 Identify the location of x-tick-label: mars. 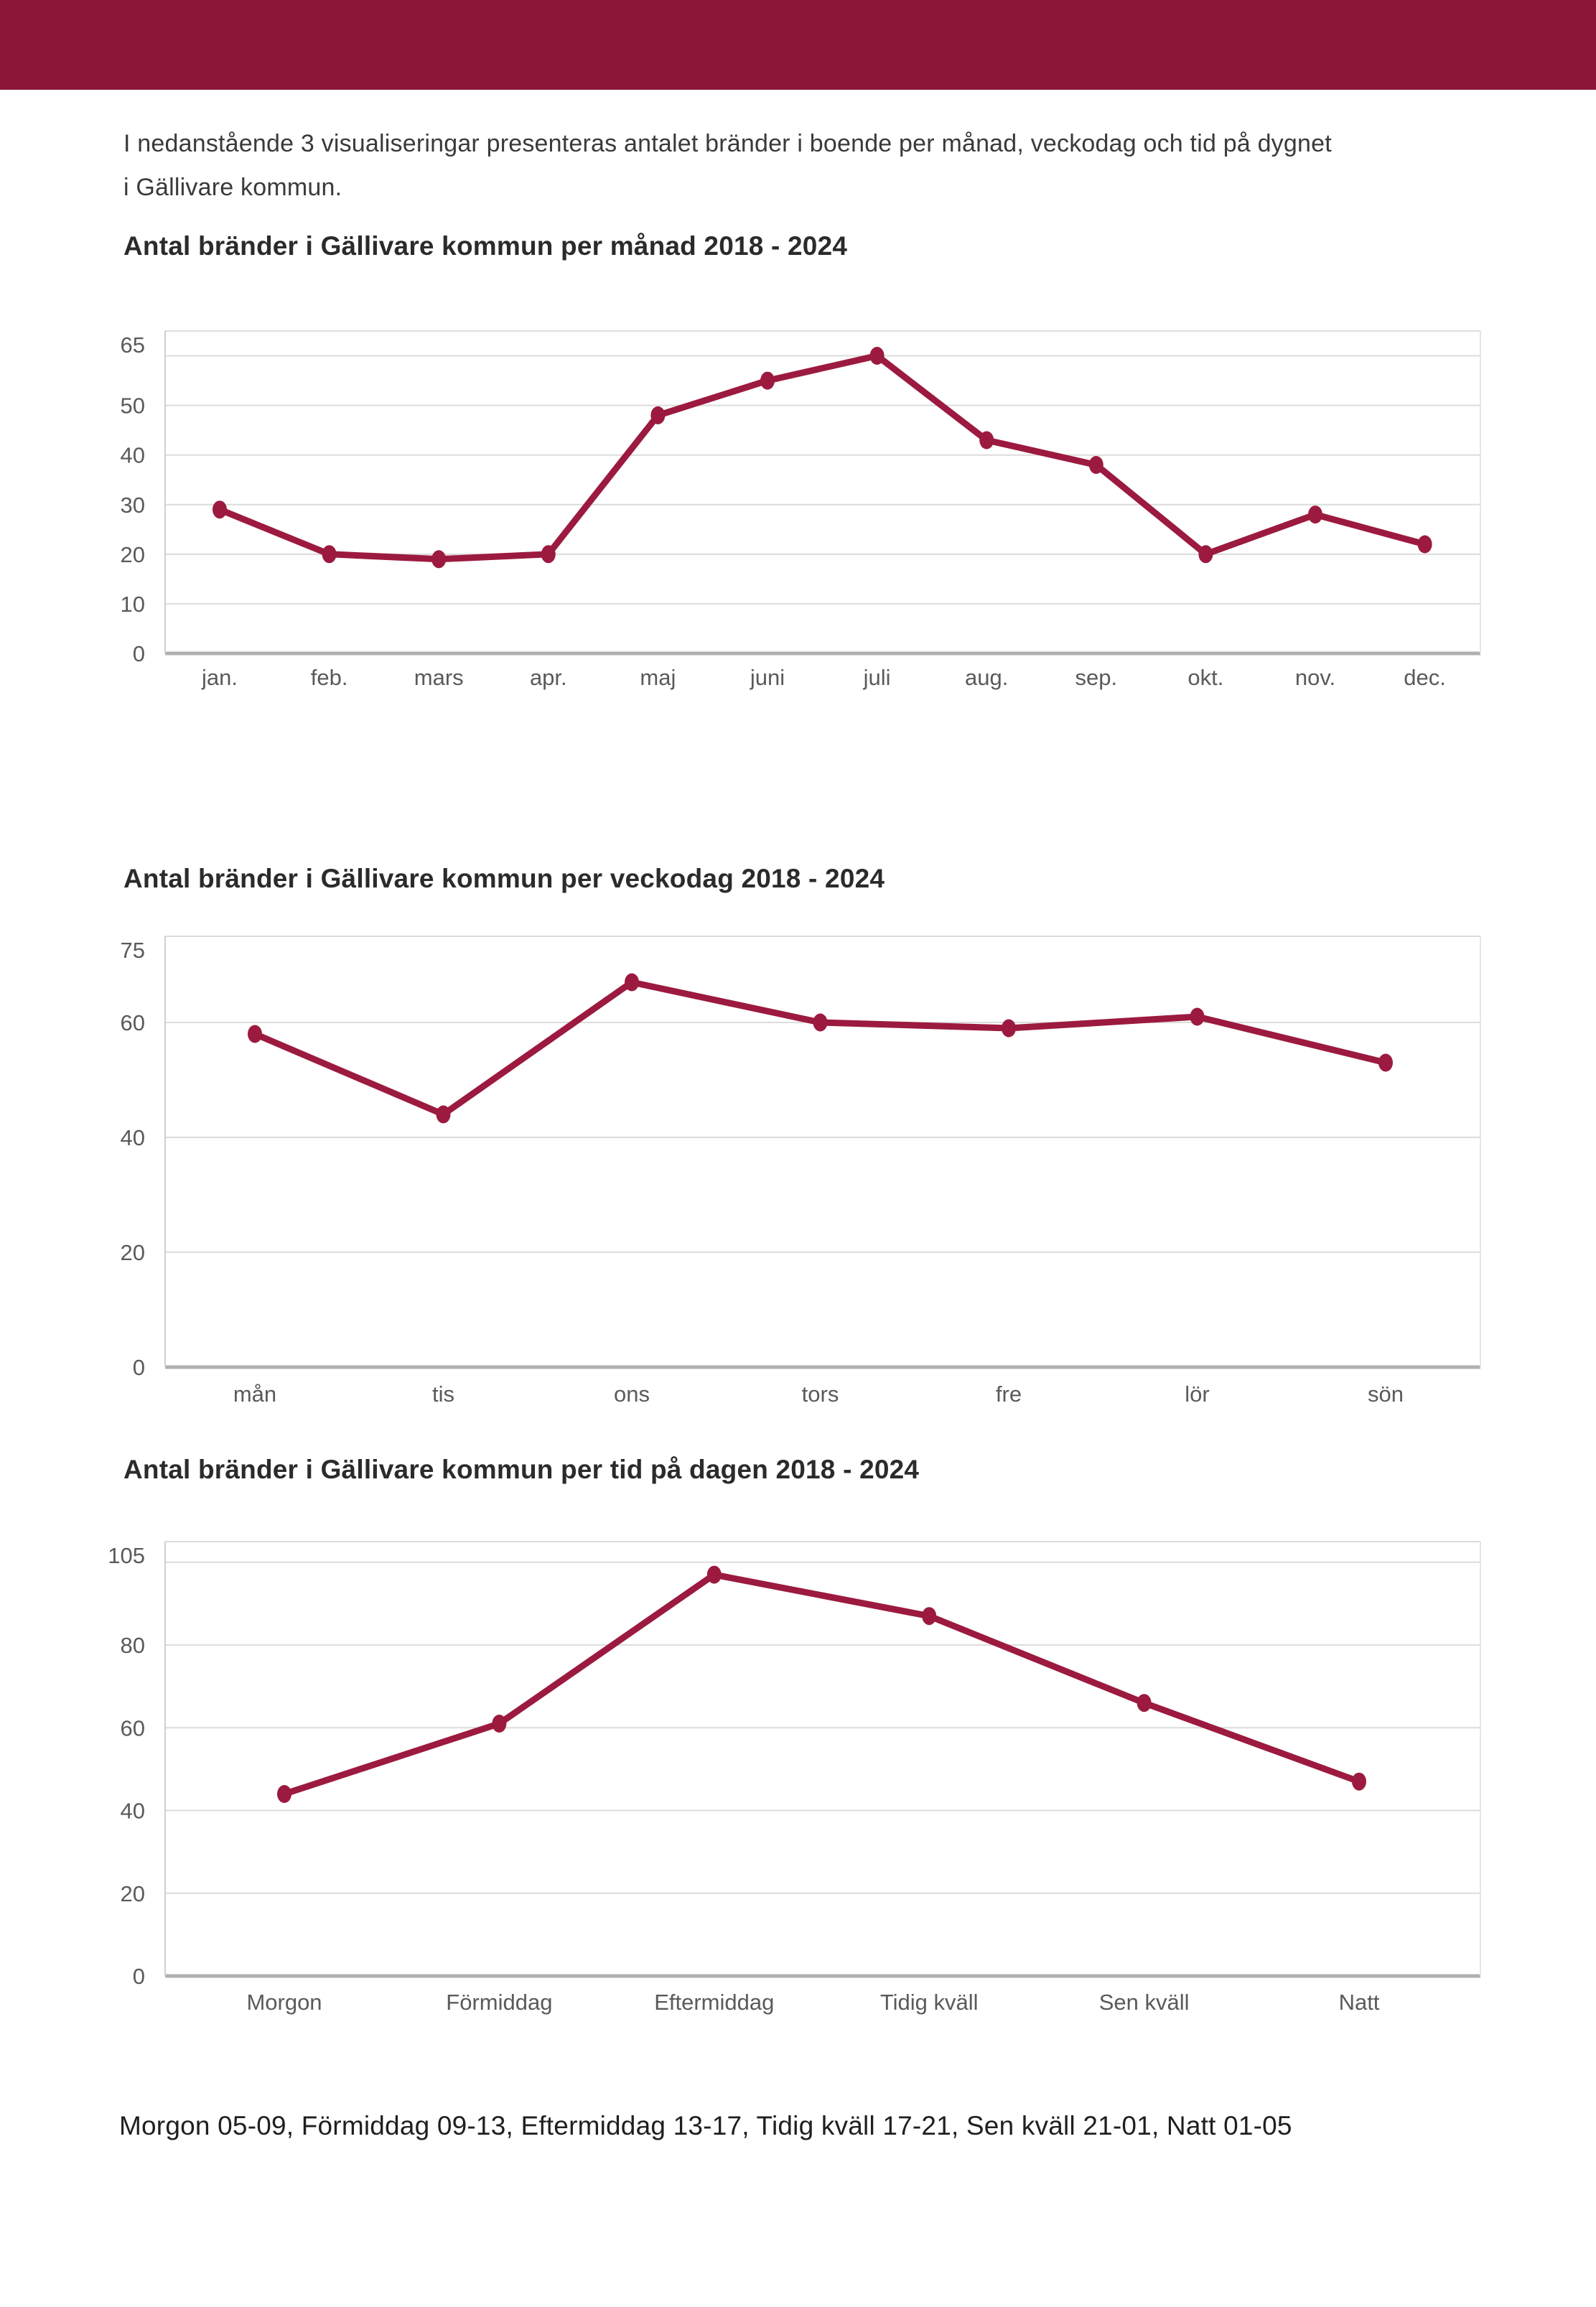
(439, 677).